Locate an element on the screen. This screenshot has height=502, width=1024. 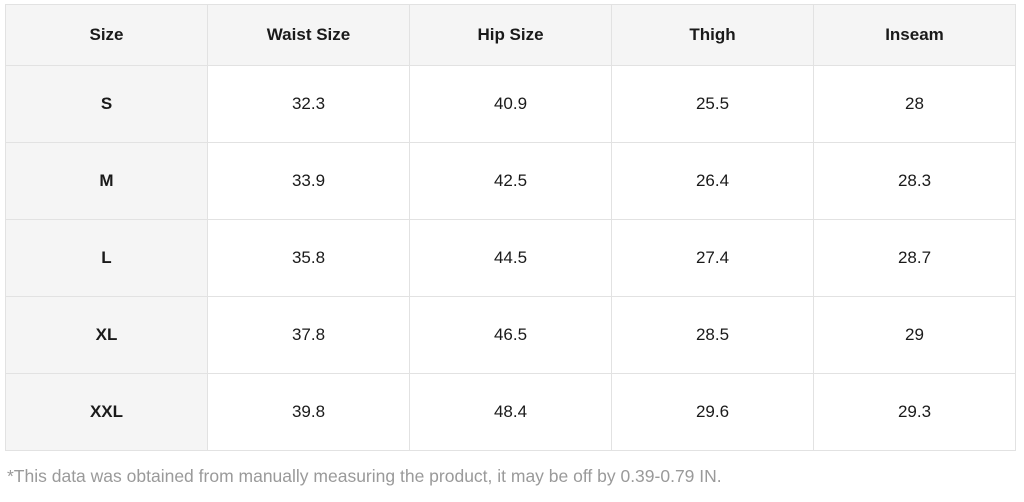
row-label: L is located at coordinates (106, 258).